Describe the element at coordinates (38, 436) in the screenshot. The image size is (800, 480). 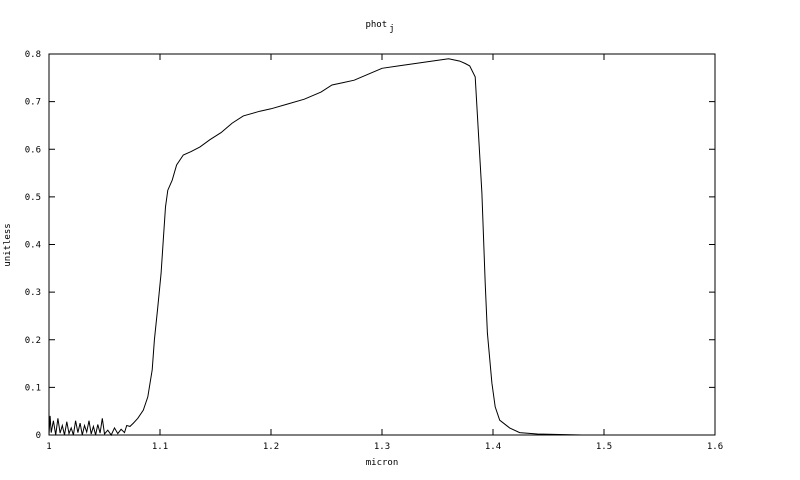
I see `y-tick-label: 0` at that location.